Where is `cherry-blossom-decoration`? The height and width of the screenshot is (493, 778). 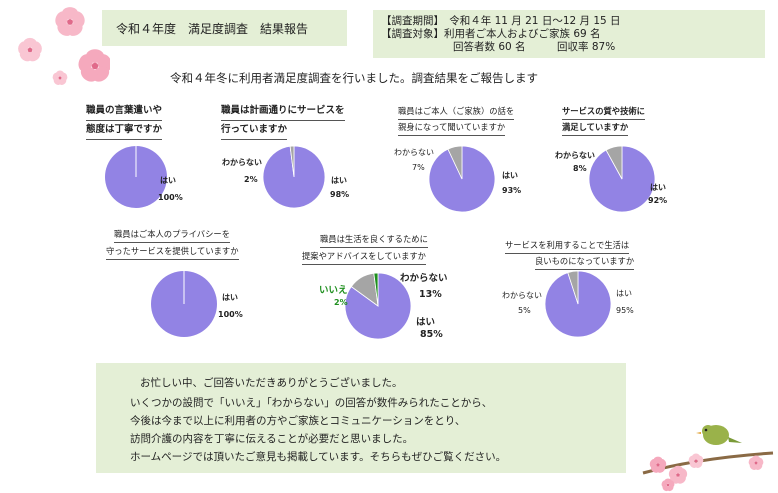 cherry-blossom-decoration is located at coordinates (64, 46).